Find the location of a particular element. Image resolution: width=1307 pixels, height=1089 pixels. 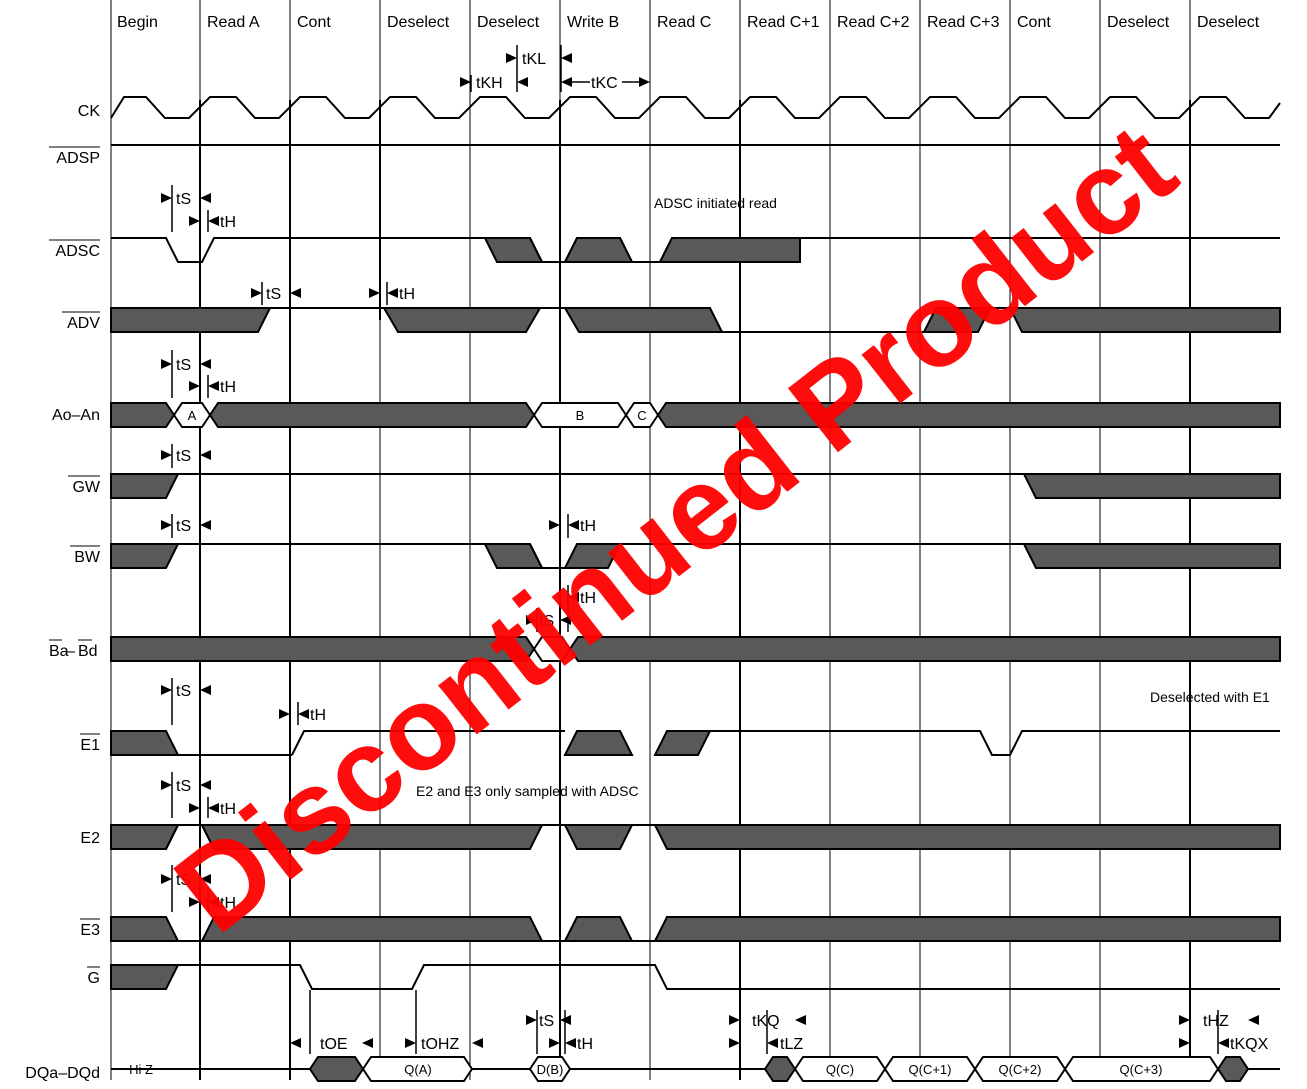

e2e3-note: E2 and E3 only sampled with ADSC is located at coordinates (527, 791).